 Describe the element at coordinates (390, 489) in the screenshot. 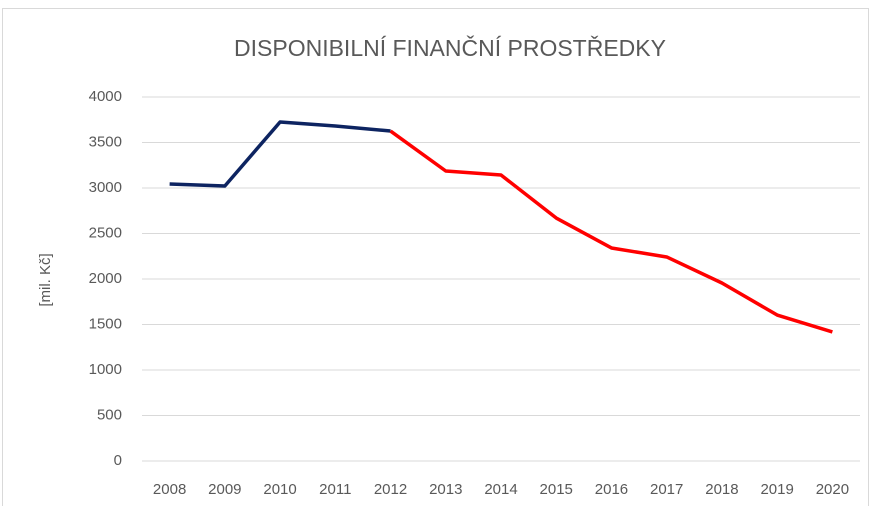

I see `x-tick-label: 2012` at that location.